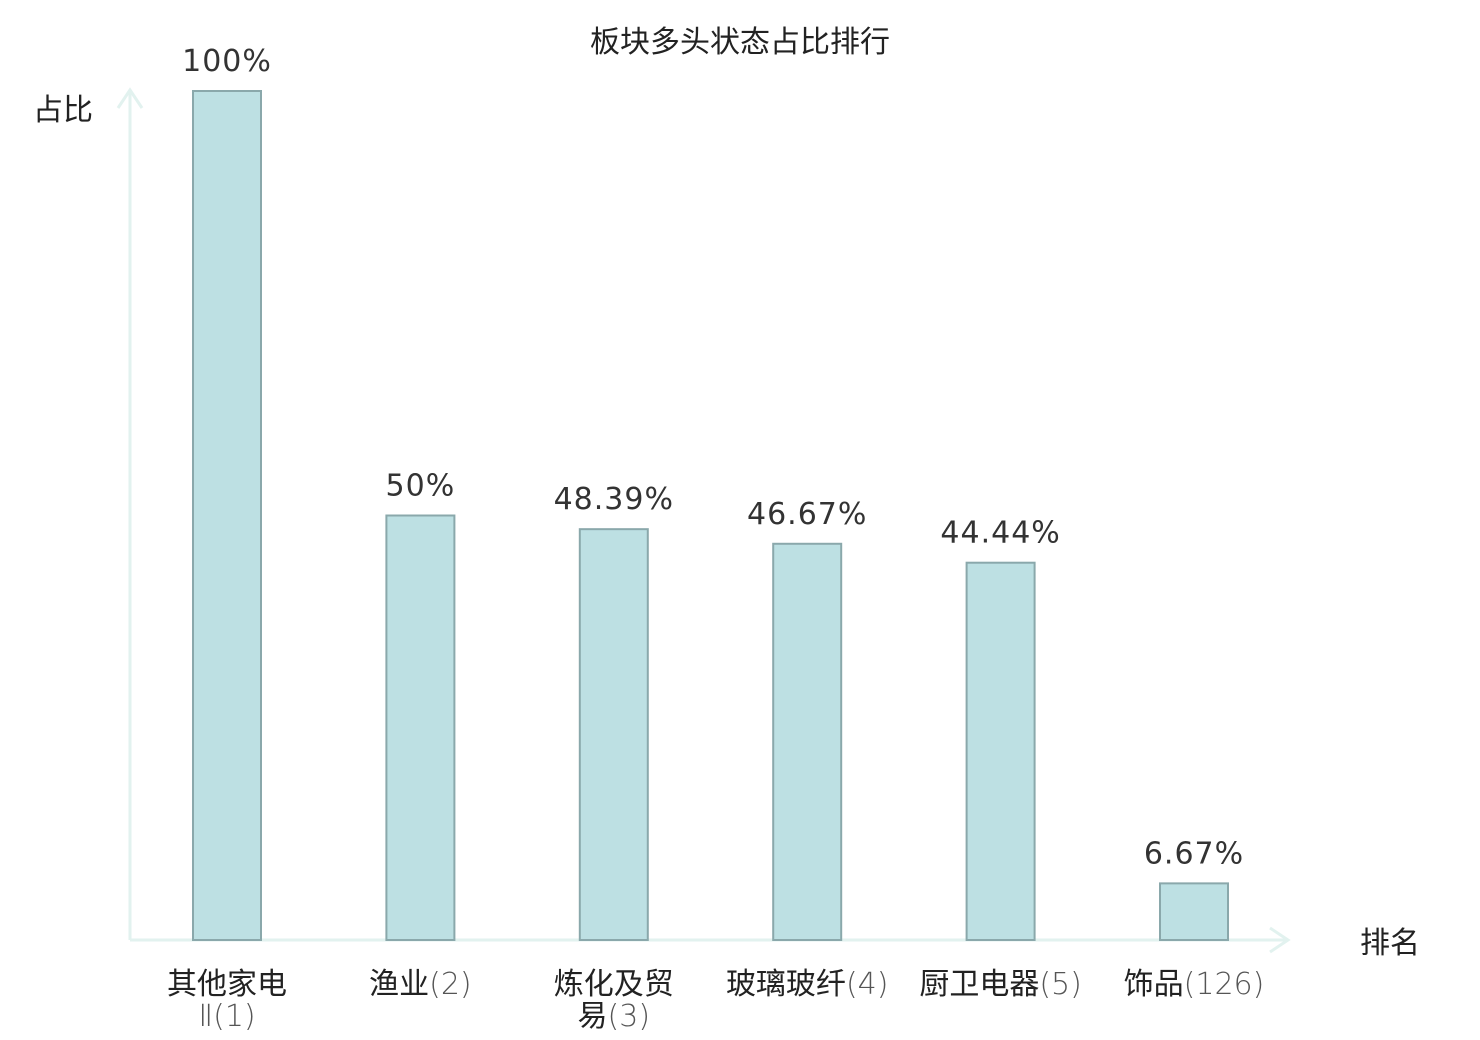 The height and width of the screenshot is (1040, 1480). Describe the element at coordinates (227, 61) in the screenshot. I see `value-label-1: 100%` at that location.